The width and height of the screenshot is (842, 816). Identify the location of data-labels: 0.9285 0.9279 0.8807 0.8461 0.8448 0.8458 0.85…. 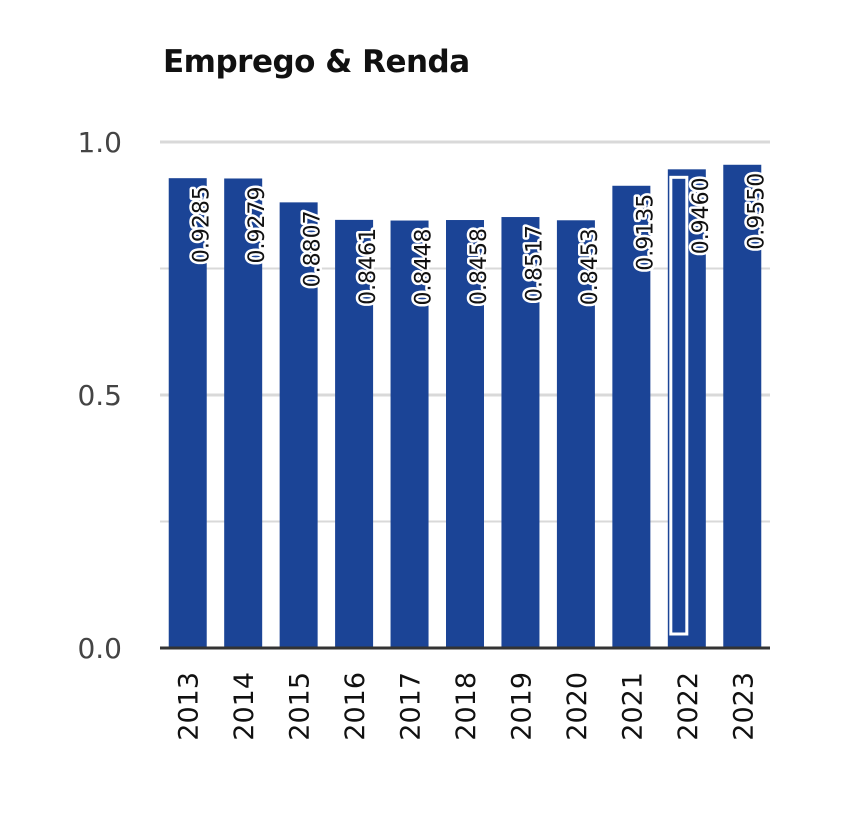
(479, 239).